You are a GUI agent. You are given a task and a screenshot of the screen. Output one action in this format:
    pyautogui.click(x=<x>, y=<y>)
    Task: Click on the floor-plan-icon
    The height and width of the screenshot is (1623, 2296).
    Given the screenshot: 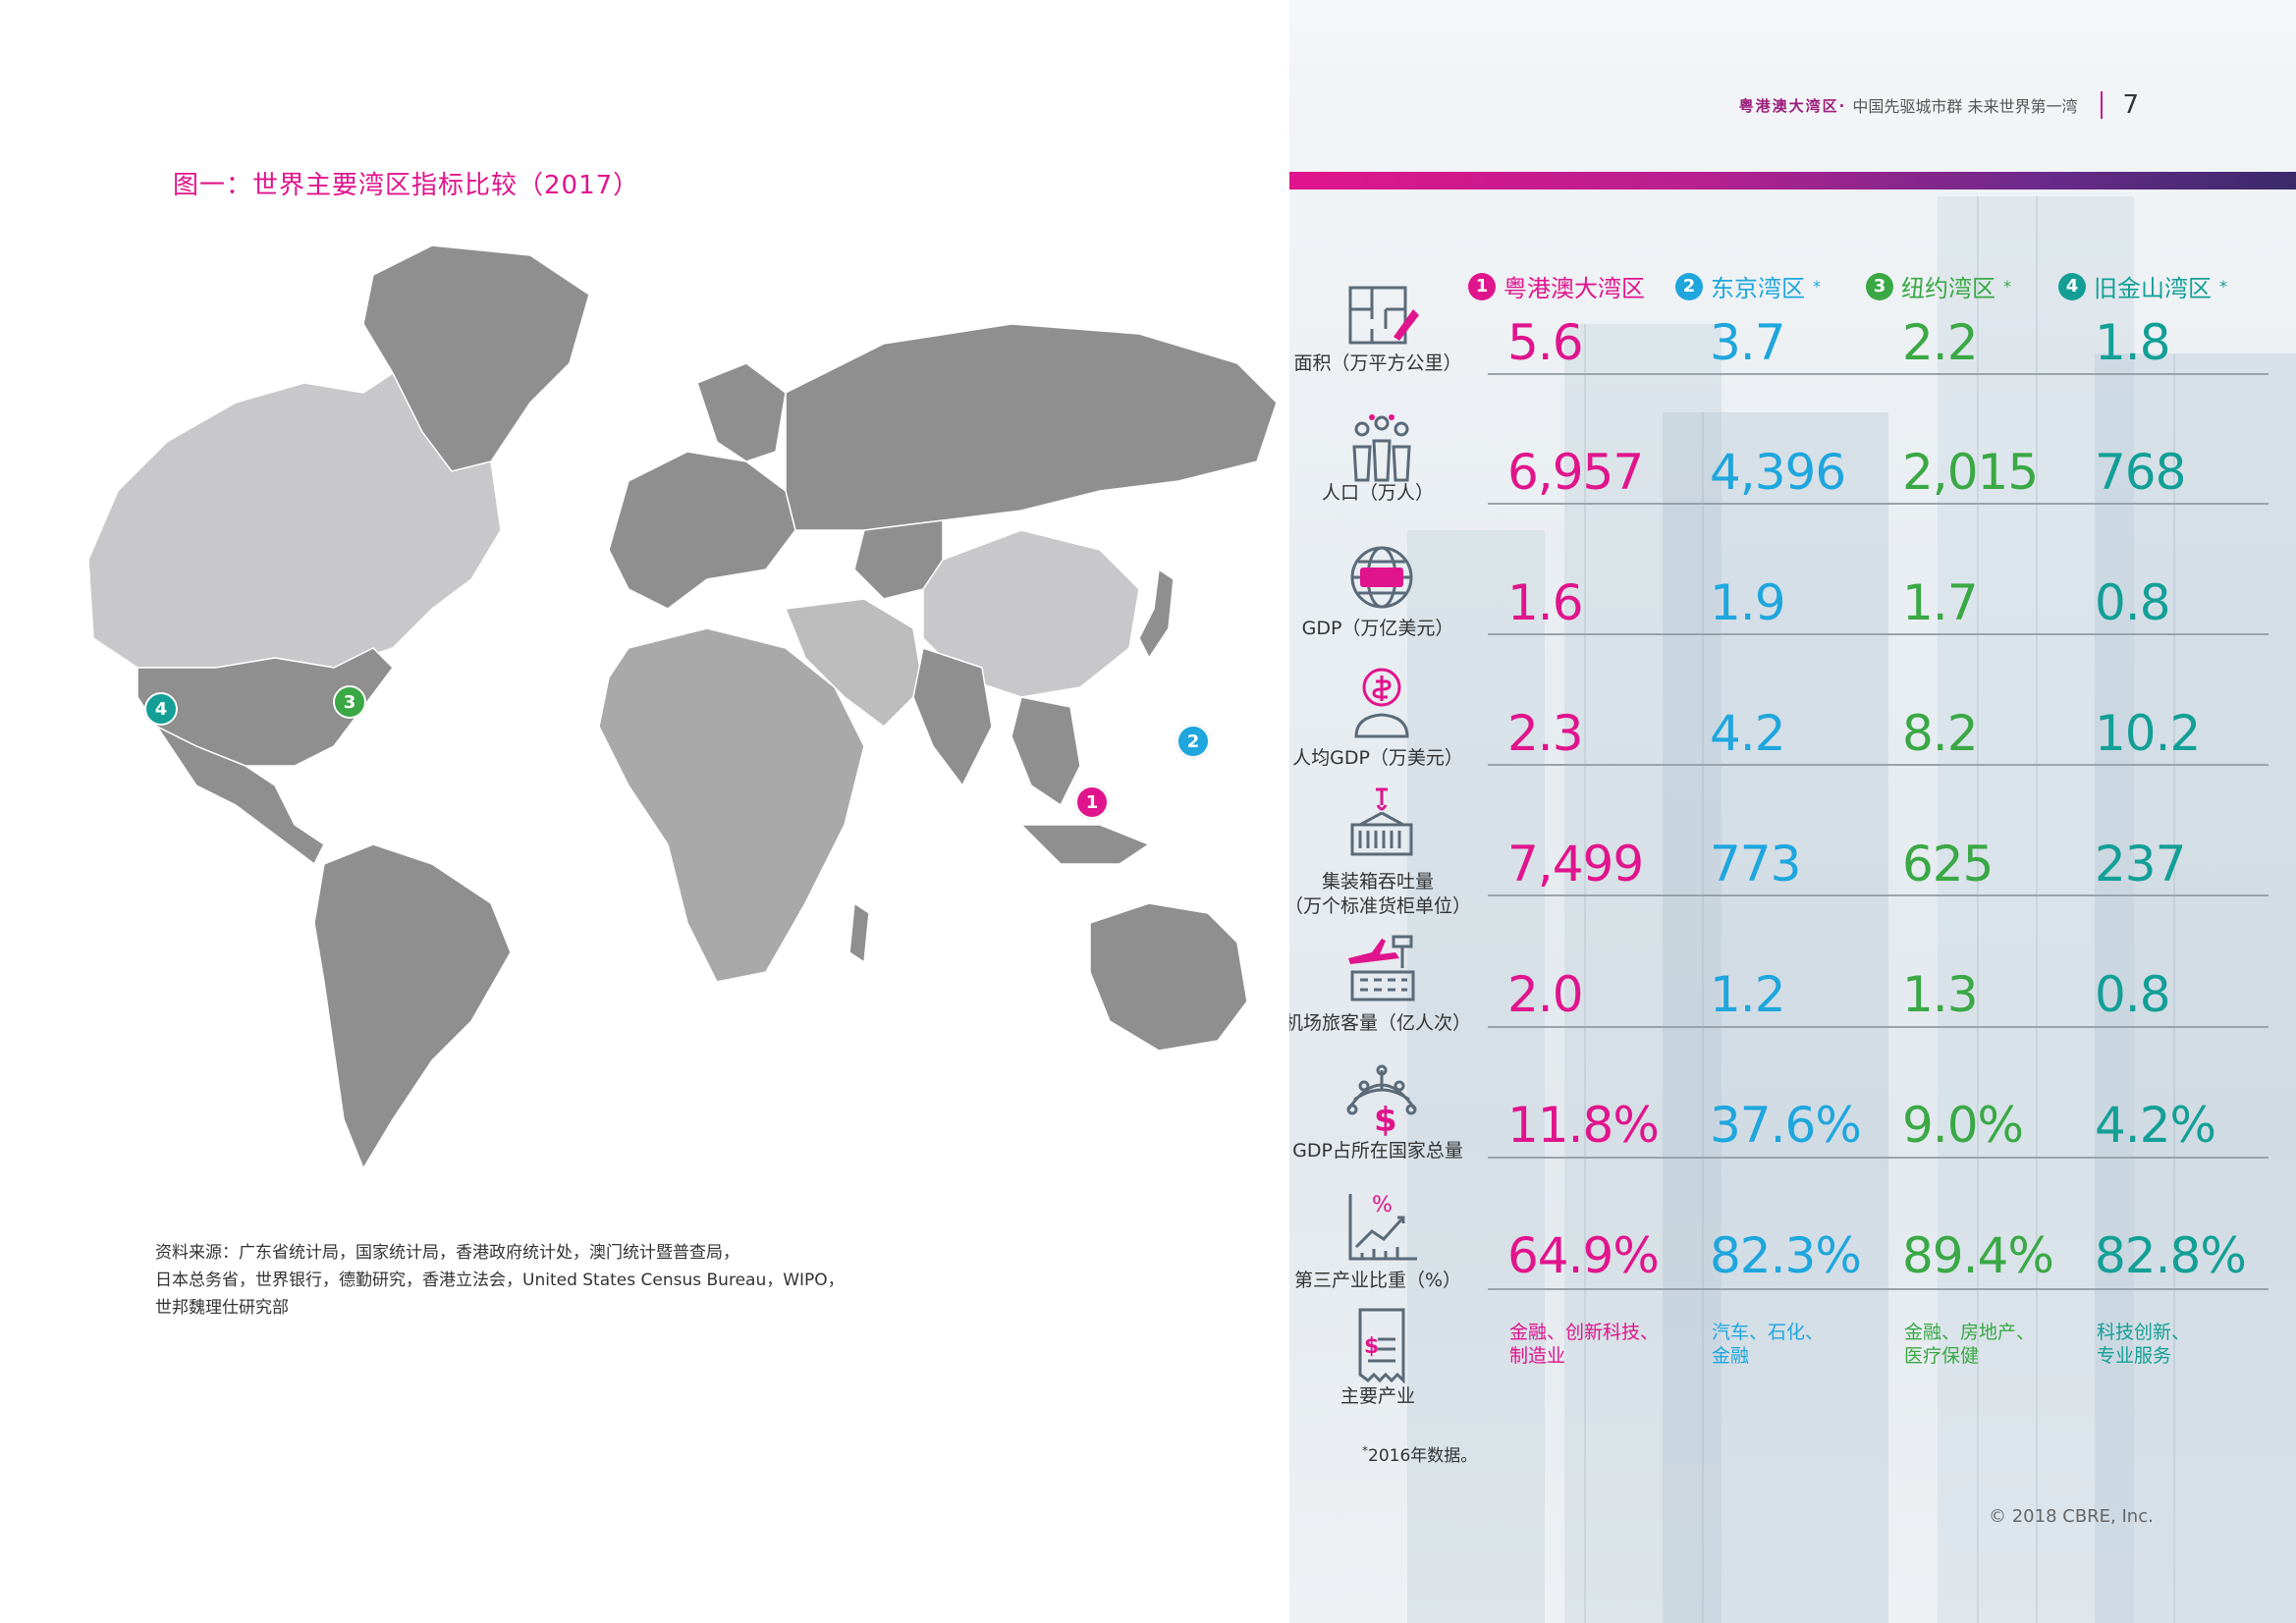 What is the action you would take?
    pyautogui.click(x=1383, y=315)
    